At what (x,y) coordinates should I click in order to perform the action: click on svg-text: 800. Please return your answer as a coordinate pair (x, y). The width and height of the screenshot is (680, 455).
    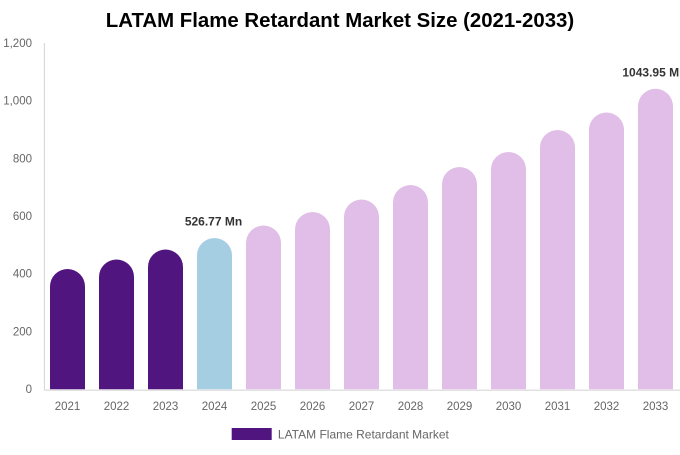
    Looking at the image, I should click on (22, 159).